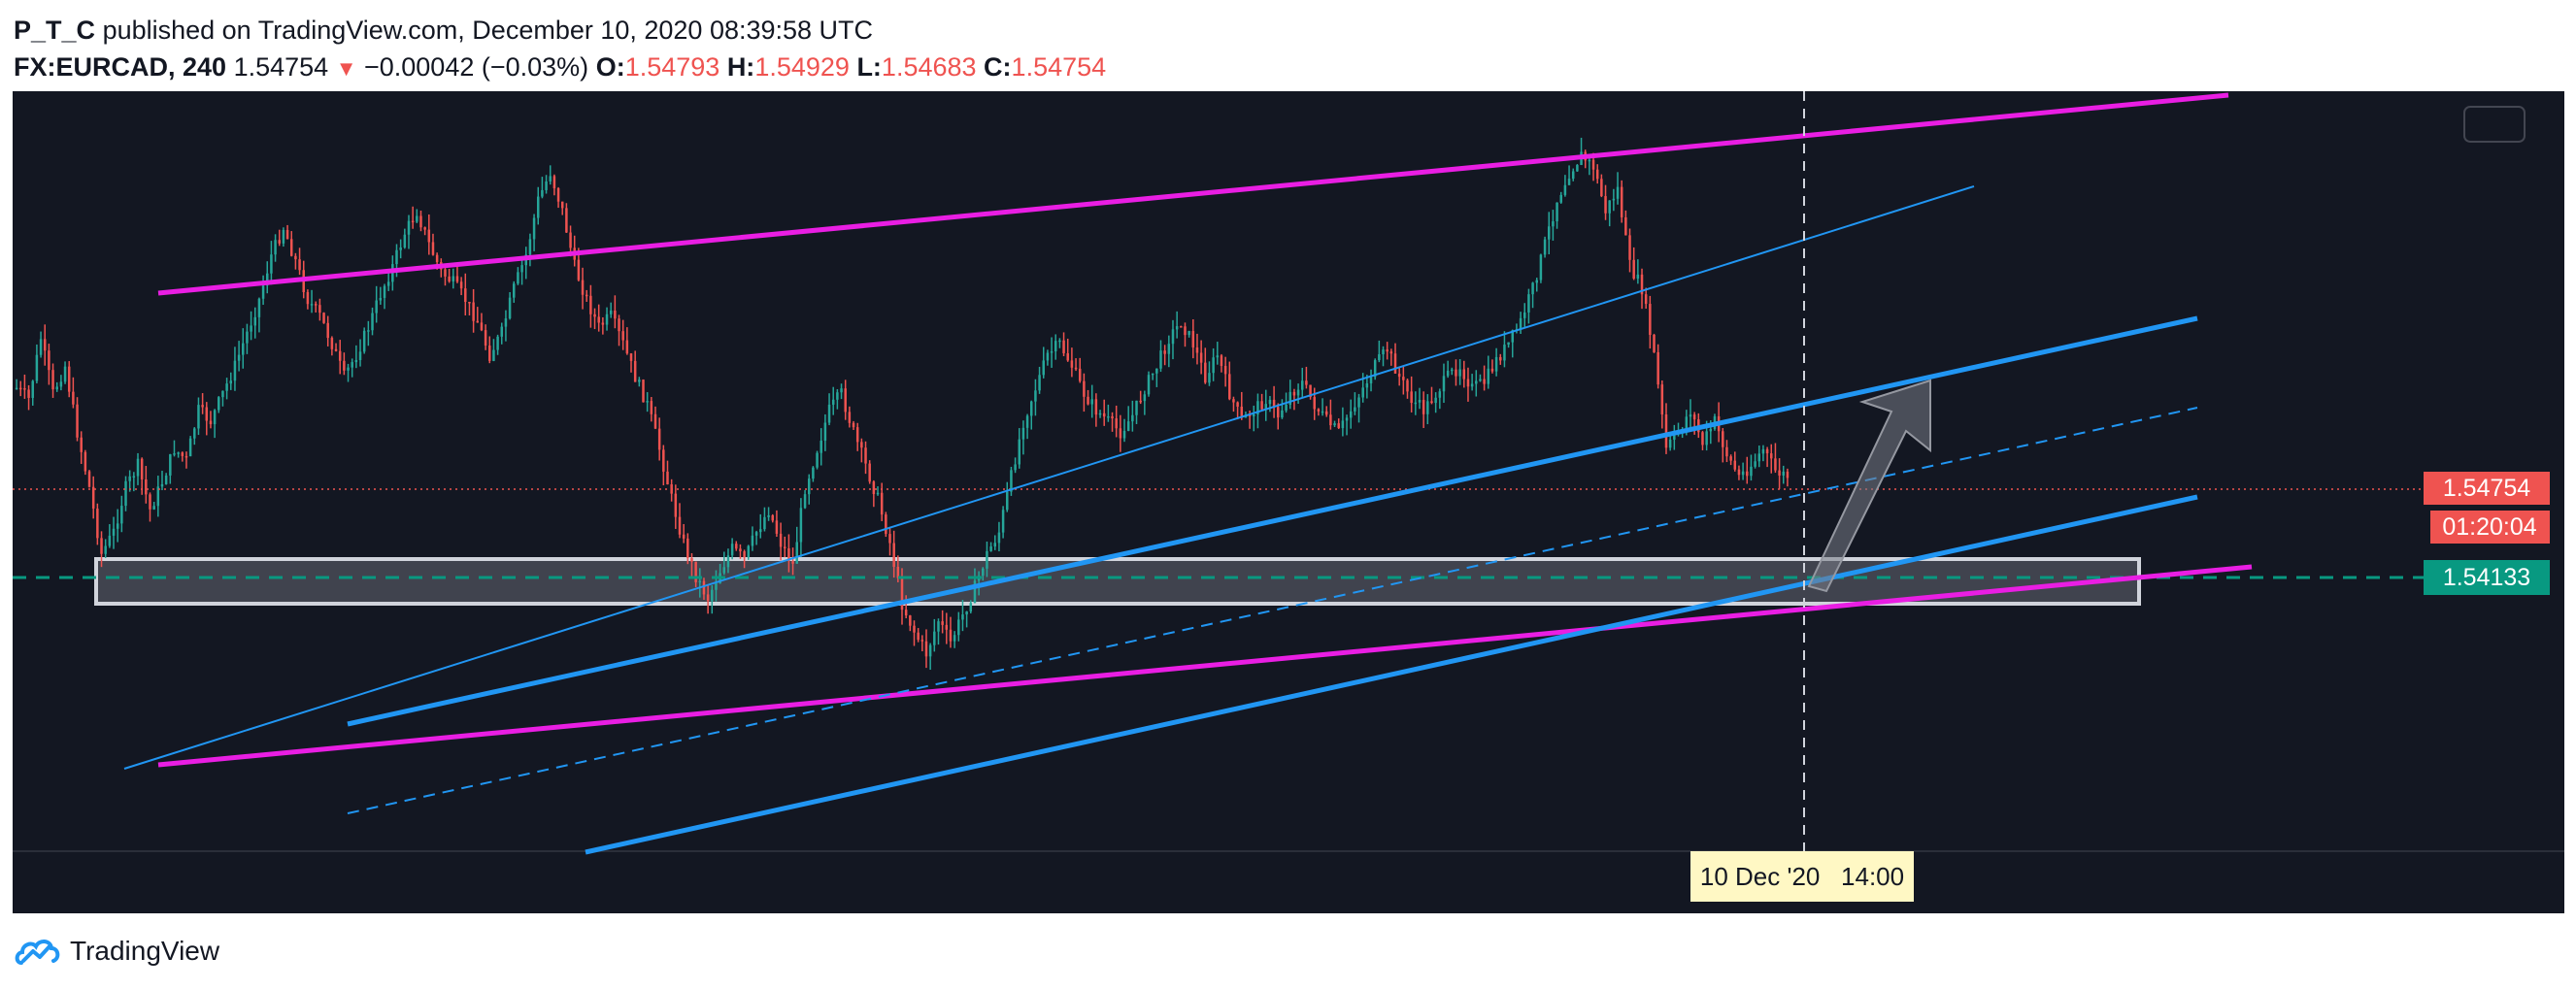  What do you see at coordinates (1118, 581) in the screenshot?
I see `support-zone-rect` at bounding box center [1118, 581].